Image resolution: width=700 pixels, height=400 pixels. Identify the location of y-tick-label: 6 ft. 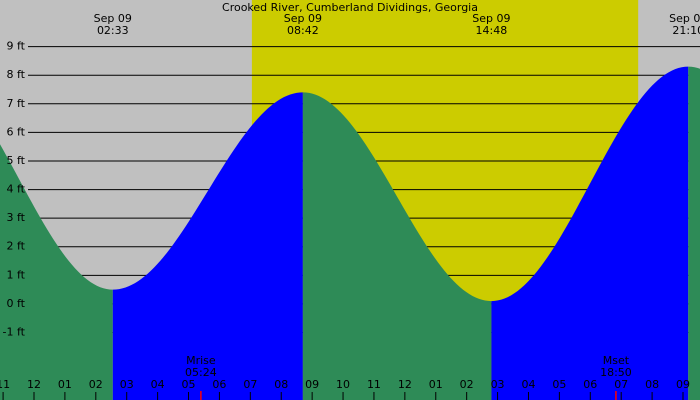
(16, 131).